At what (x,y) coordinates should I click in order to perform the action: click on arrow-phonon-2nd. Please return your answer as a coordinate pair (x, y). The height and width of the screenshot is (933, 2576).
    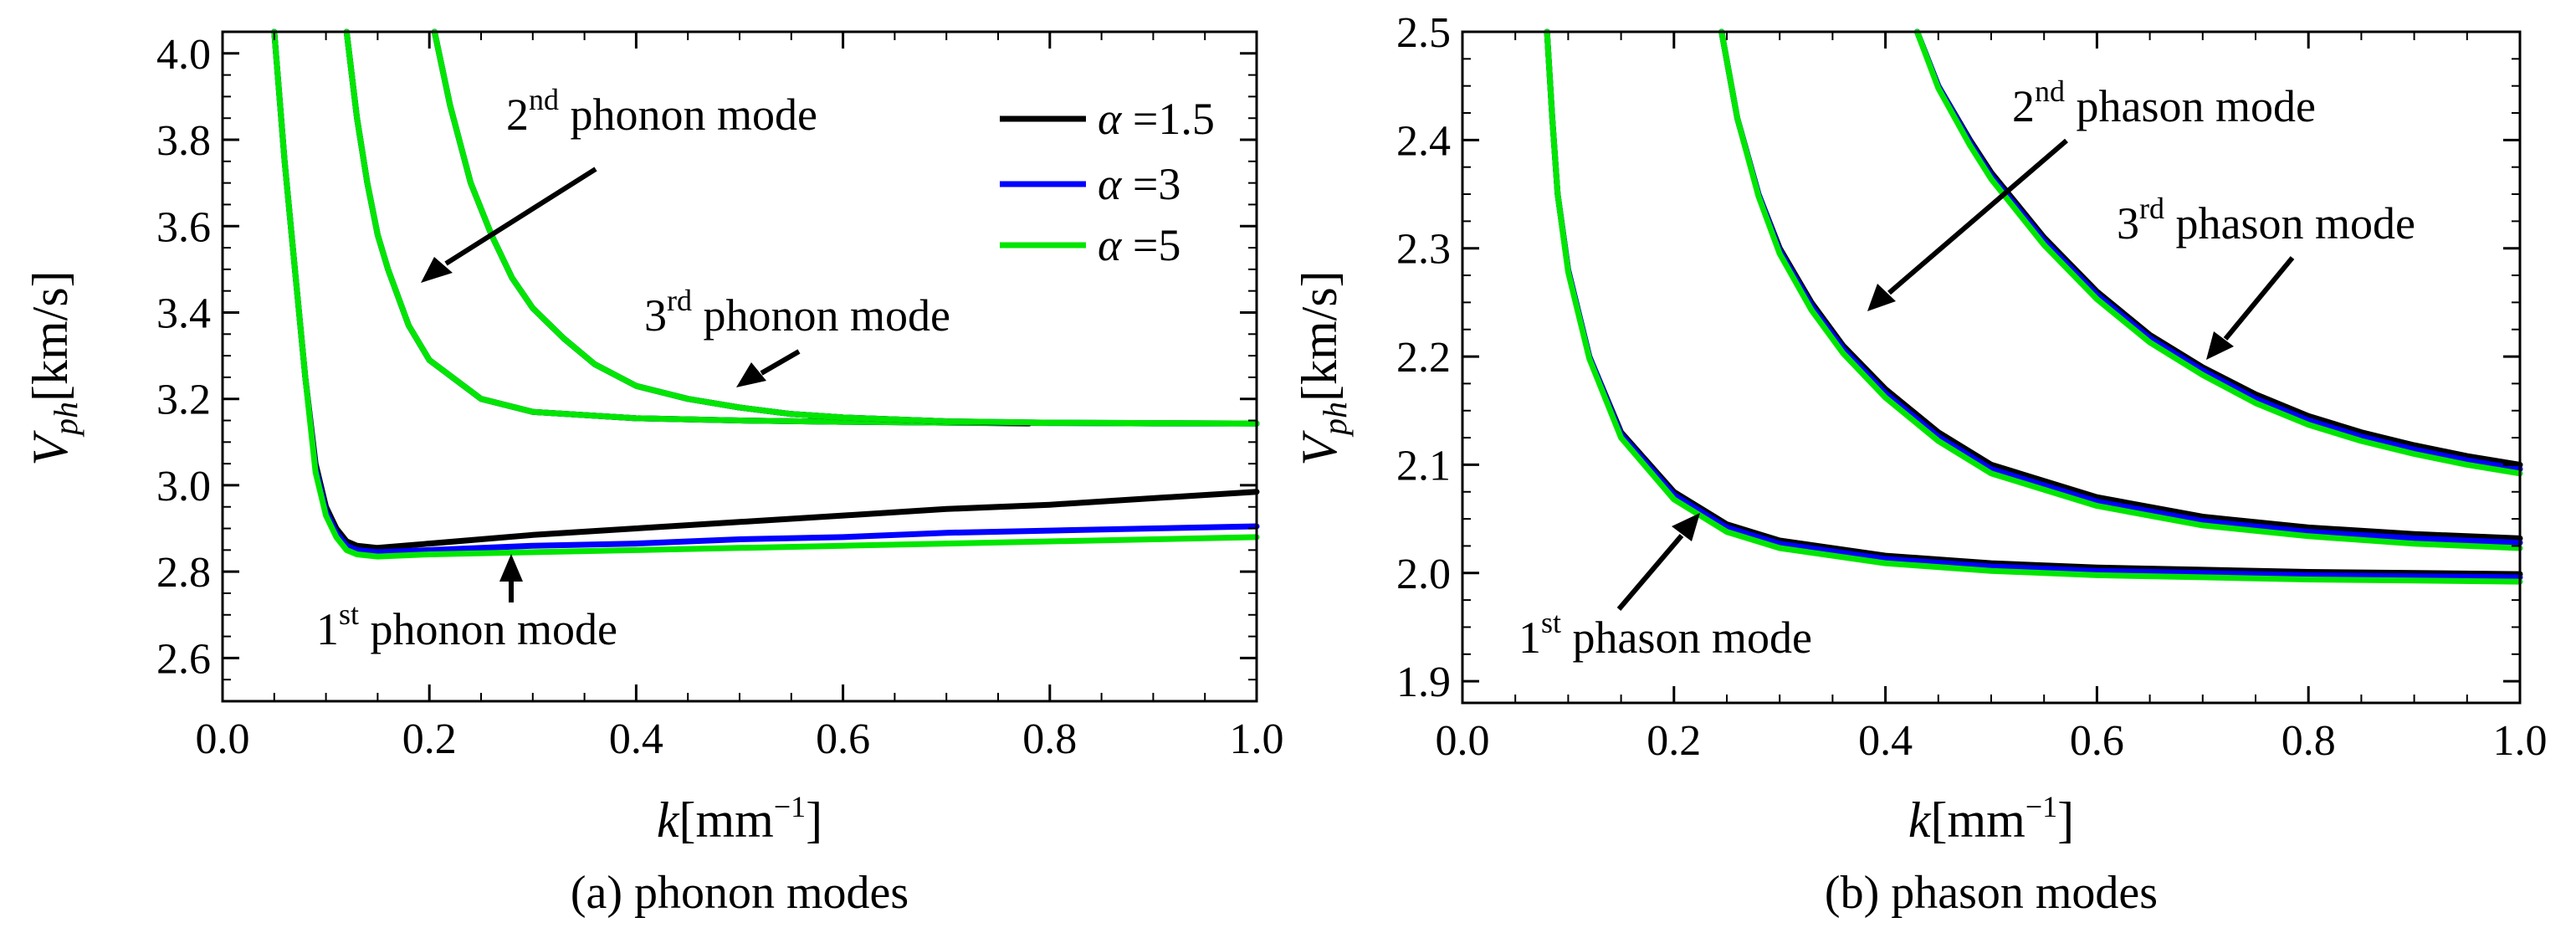
    Looking at the image, I should click on (509, 225).